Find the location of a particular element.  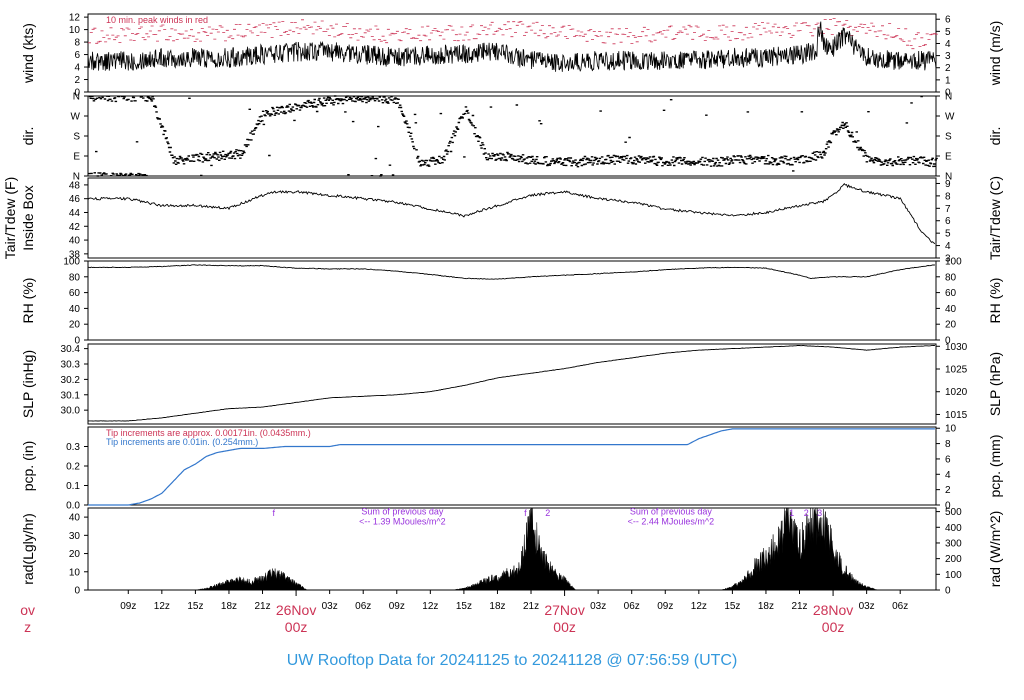

y2-tick-label: 1030 is located at coordinates (956, 347).